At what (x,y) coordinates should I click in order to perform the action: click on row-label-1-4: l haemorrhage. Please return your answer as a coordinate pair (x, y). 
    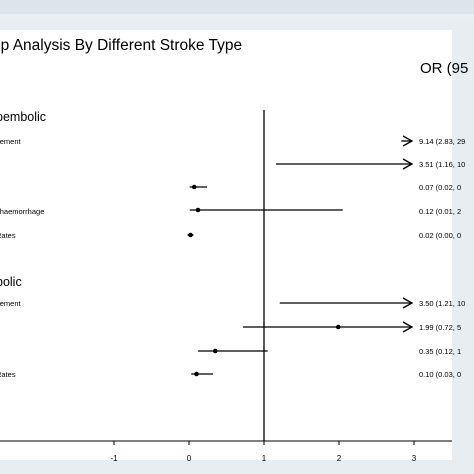
    Looking at the image, I should click on (22, 211).